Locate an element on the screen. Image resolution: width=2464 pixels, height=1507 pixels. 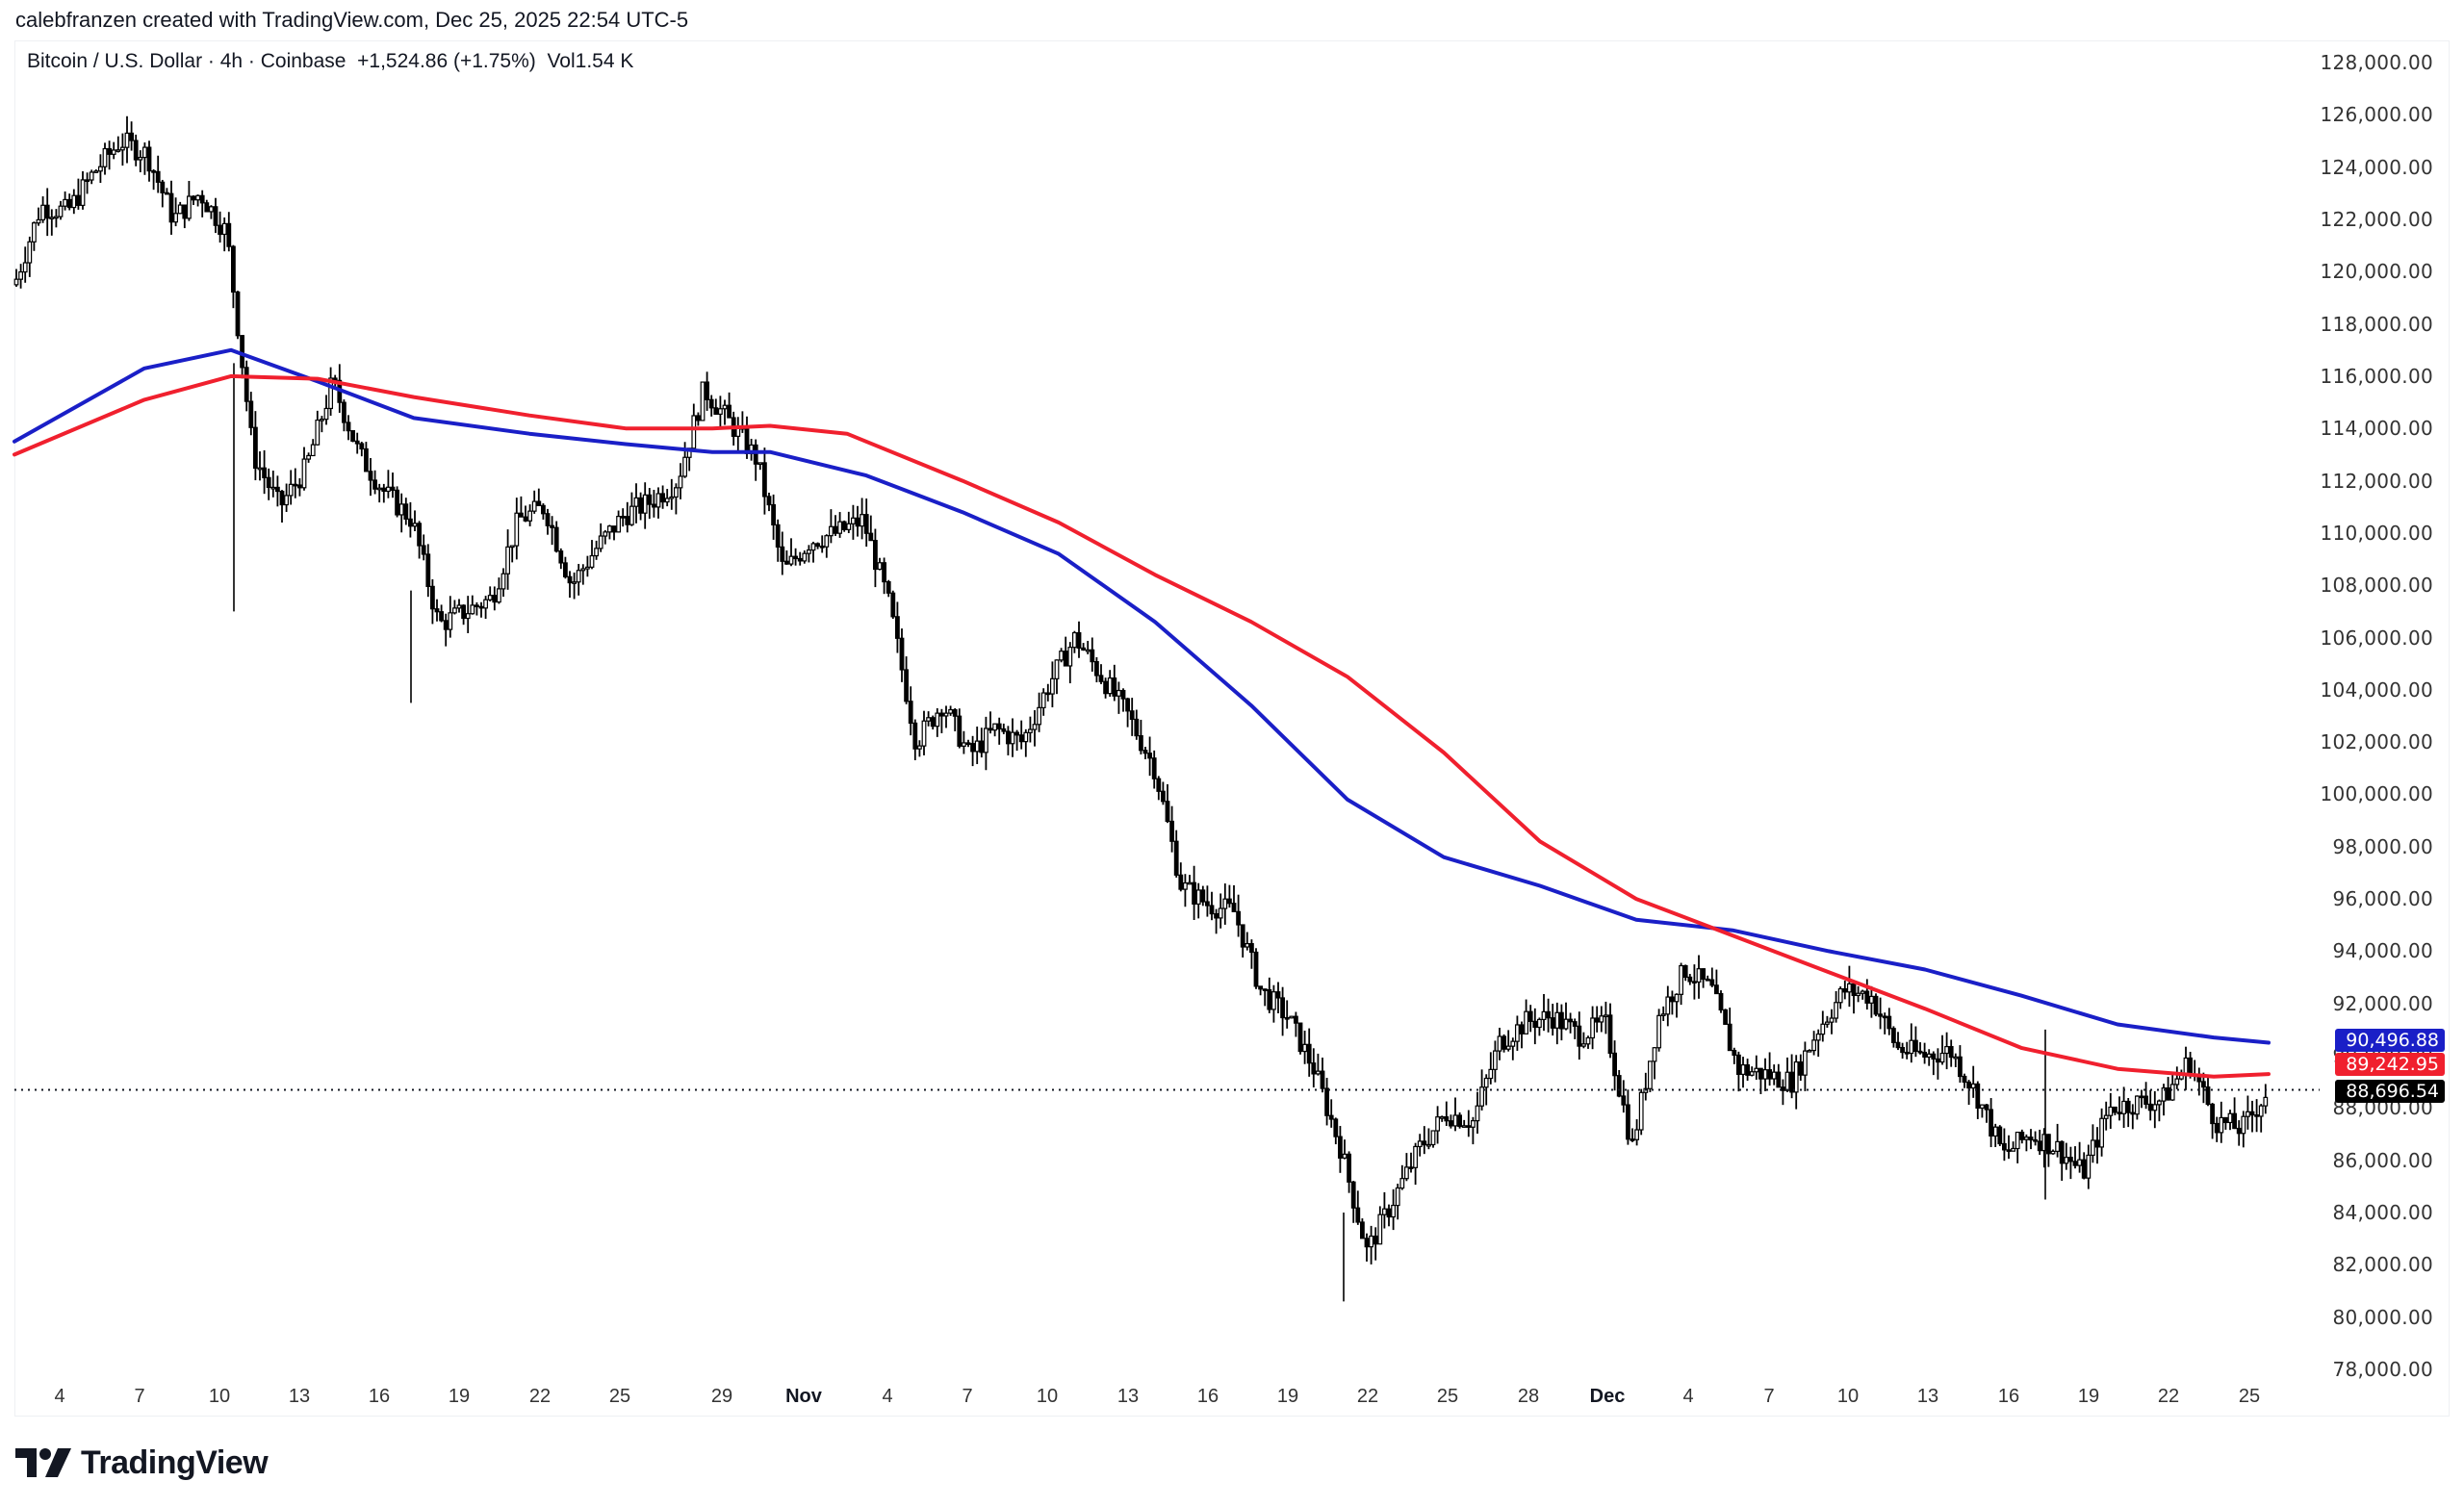
tradingview-logo: TradingView is located at coordinates (142, 1462).